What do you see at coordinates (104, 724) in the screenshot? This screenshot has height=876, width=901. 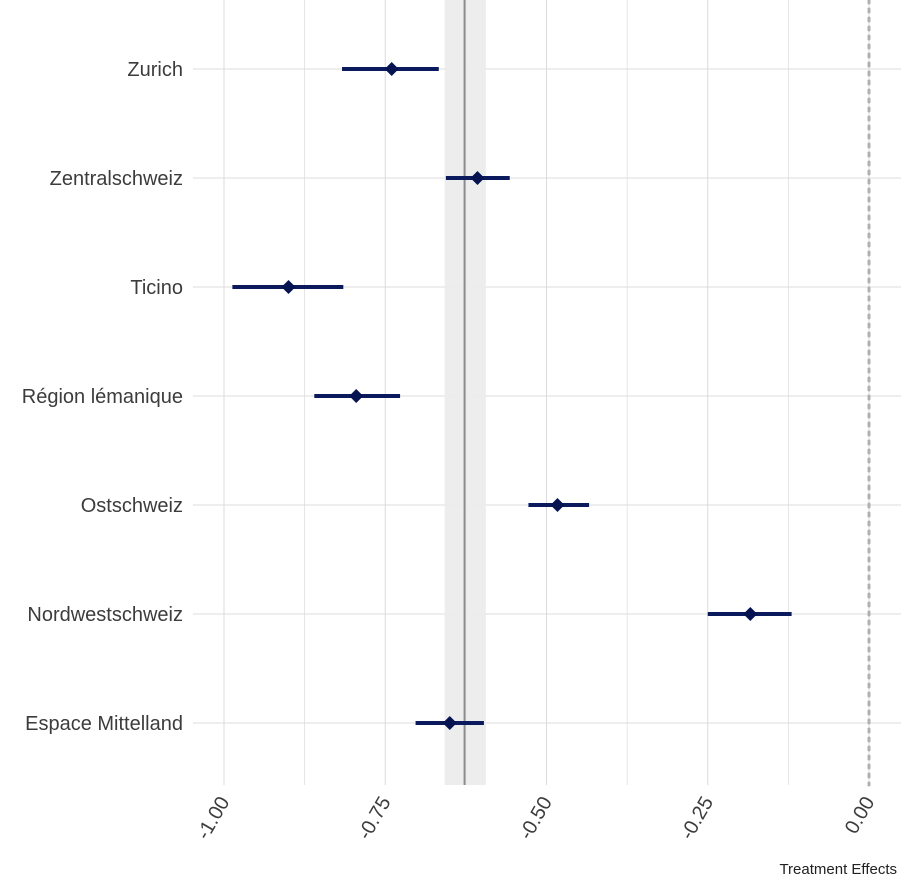 I see `category-label: Espace Mittelland` at bounding box center [104, 724].